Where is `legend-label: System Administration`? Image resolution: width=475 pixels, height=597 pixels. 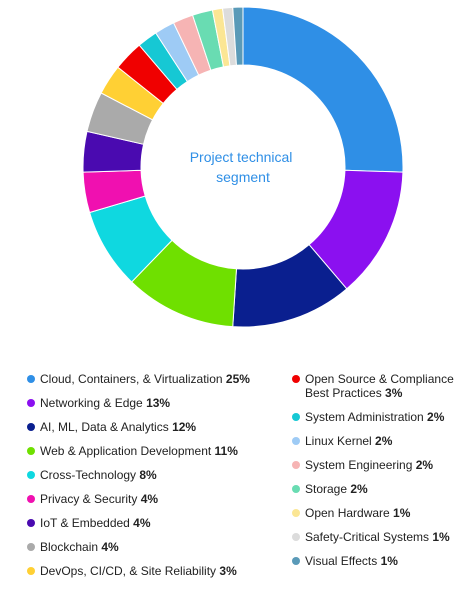 legend-label: System Administration is located at coordinates (366, 417).